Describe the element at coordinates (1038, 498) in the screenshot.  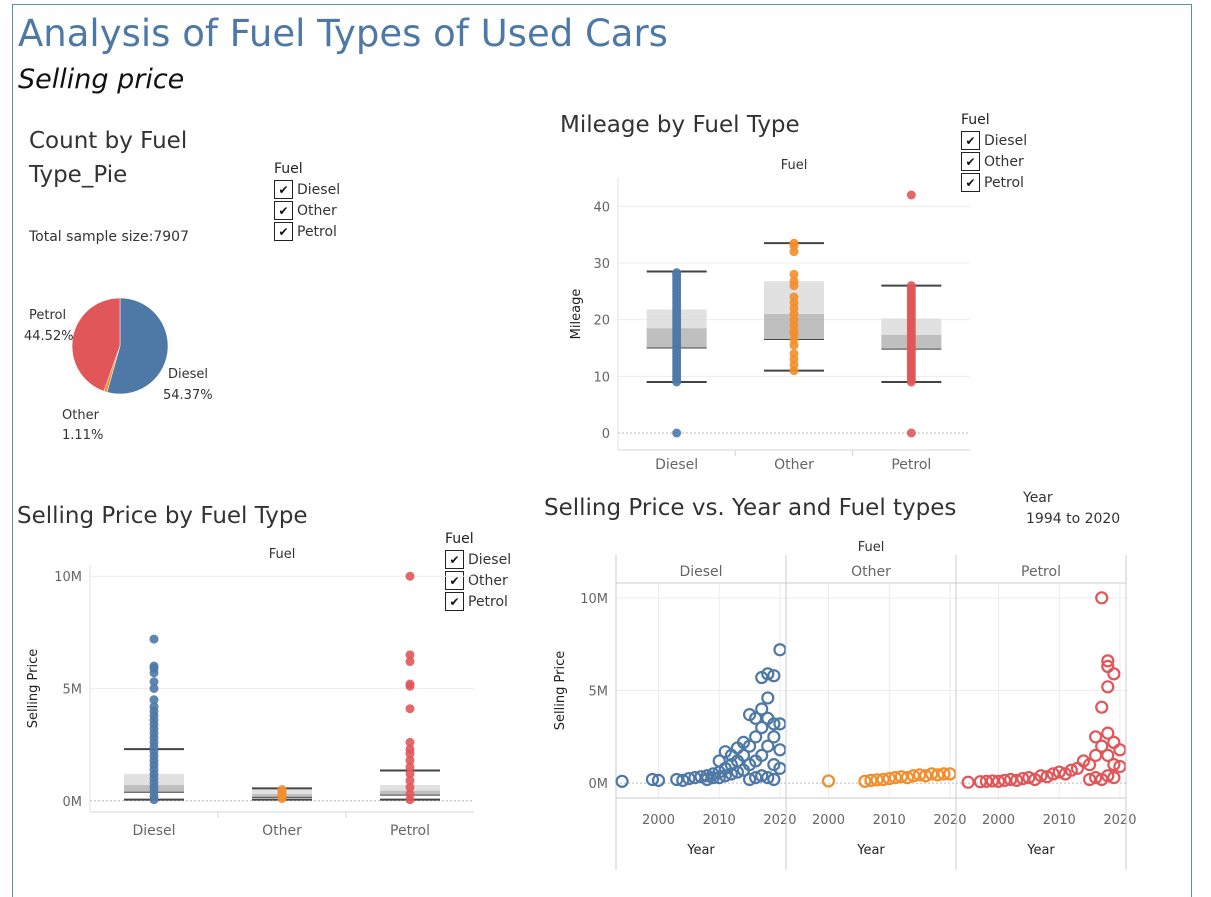
I see `year-filter-title: Year` at that location.